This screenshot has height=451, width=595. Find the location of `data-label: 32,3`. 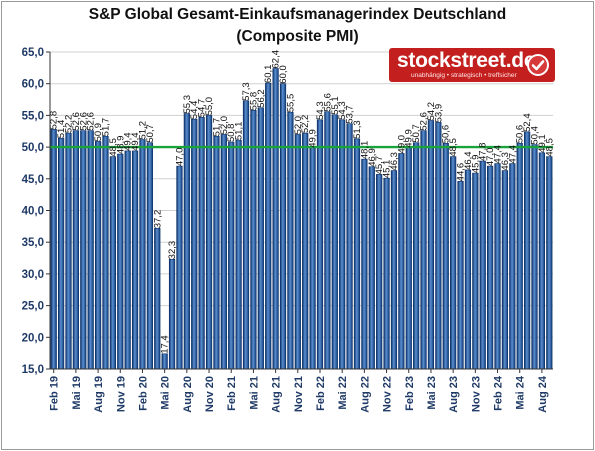

data-label: 32,3 is located at coordinates (172, 250).